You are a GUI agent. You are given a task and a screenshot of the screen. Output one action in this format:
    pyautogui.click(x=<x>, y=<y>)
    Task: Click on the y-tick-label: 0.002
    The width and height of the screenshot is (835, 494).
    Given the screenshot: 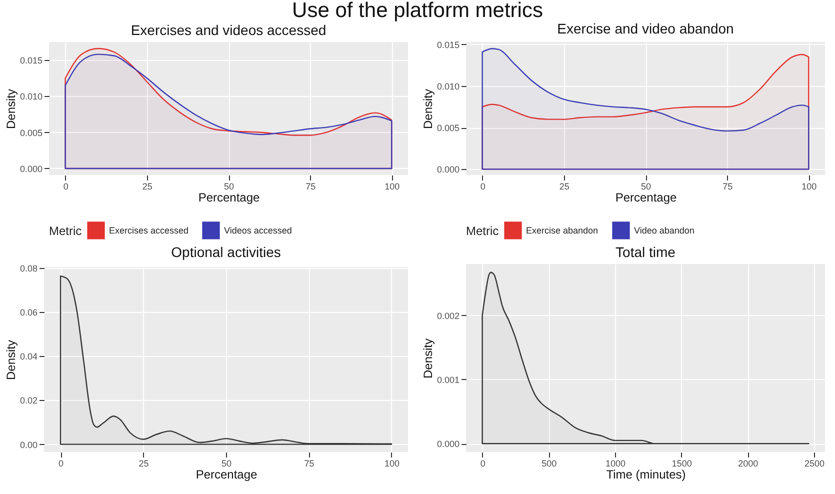 What is the action you would take?
    pyautogui.click(x=448, y=315)
    